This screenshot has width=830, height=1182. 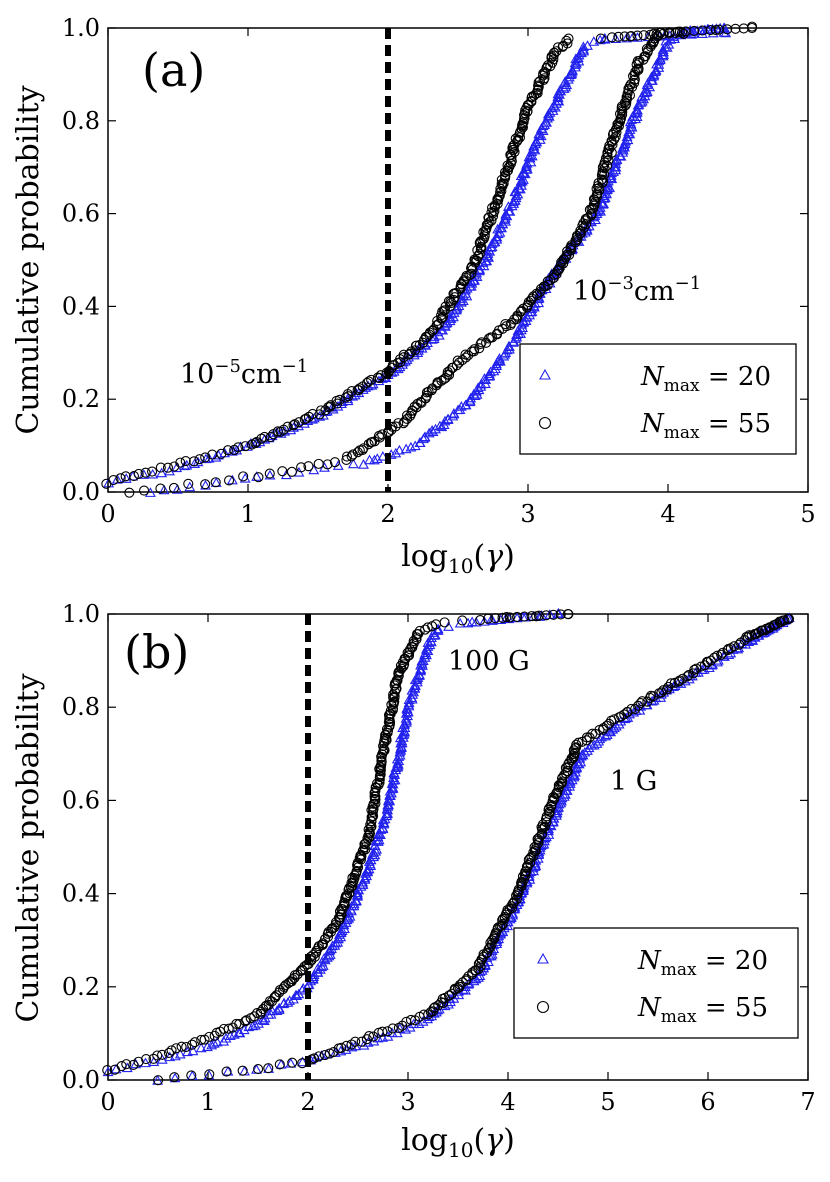 What do you see at coordinates (658, 399) in the screenshot?
I see `legend-box-a` at bounding box center [658, 399].